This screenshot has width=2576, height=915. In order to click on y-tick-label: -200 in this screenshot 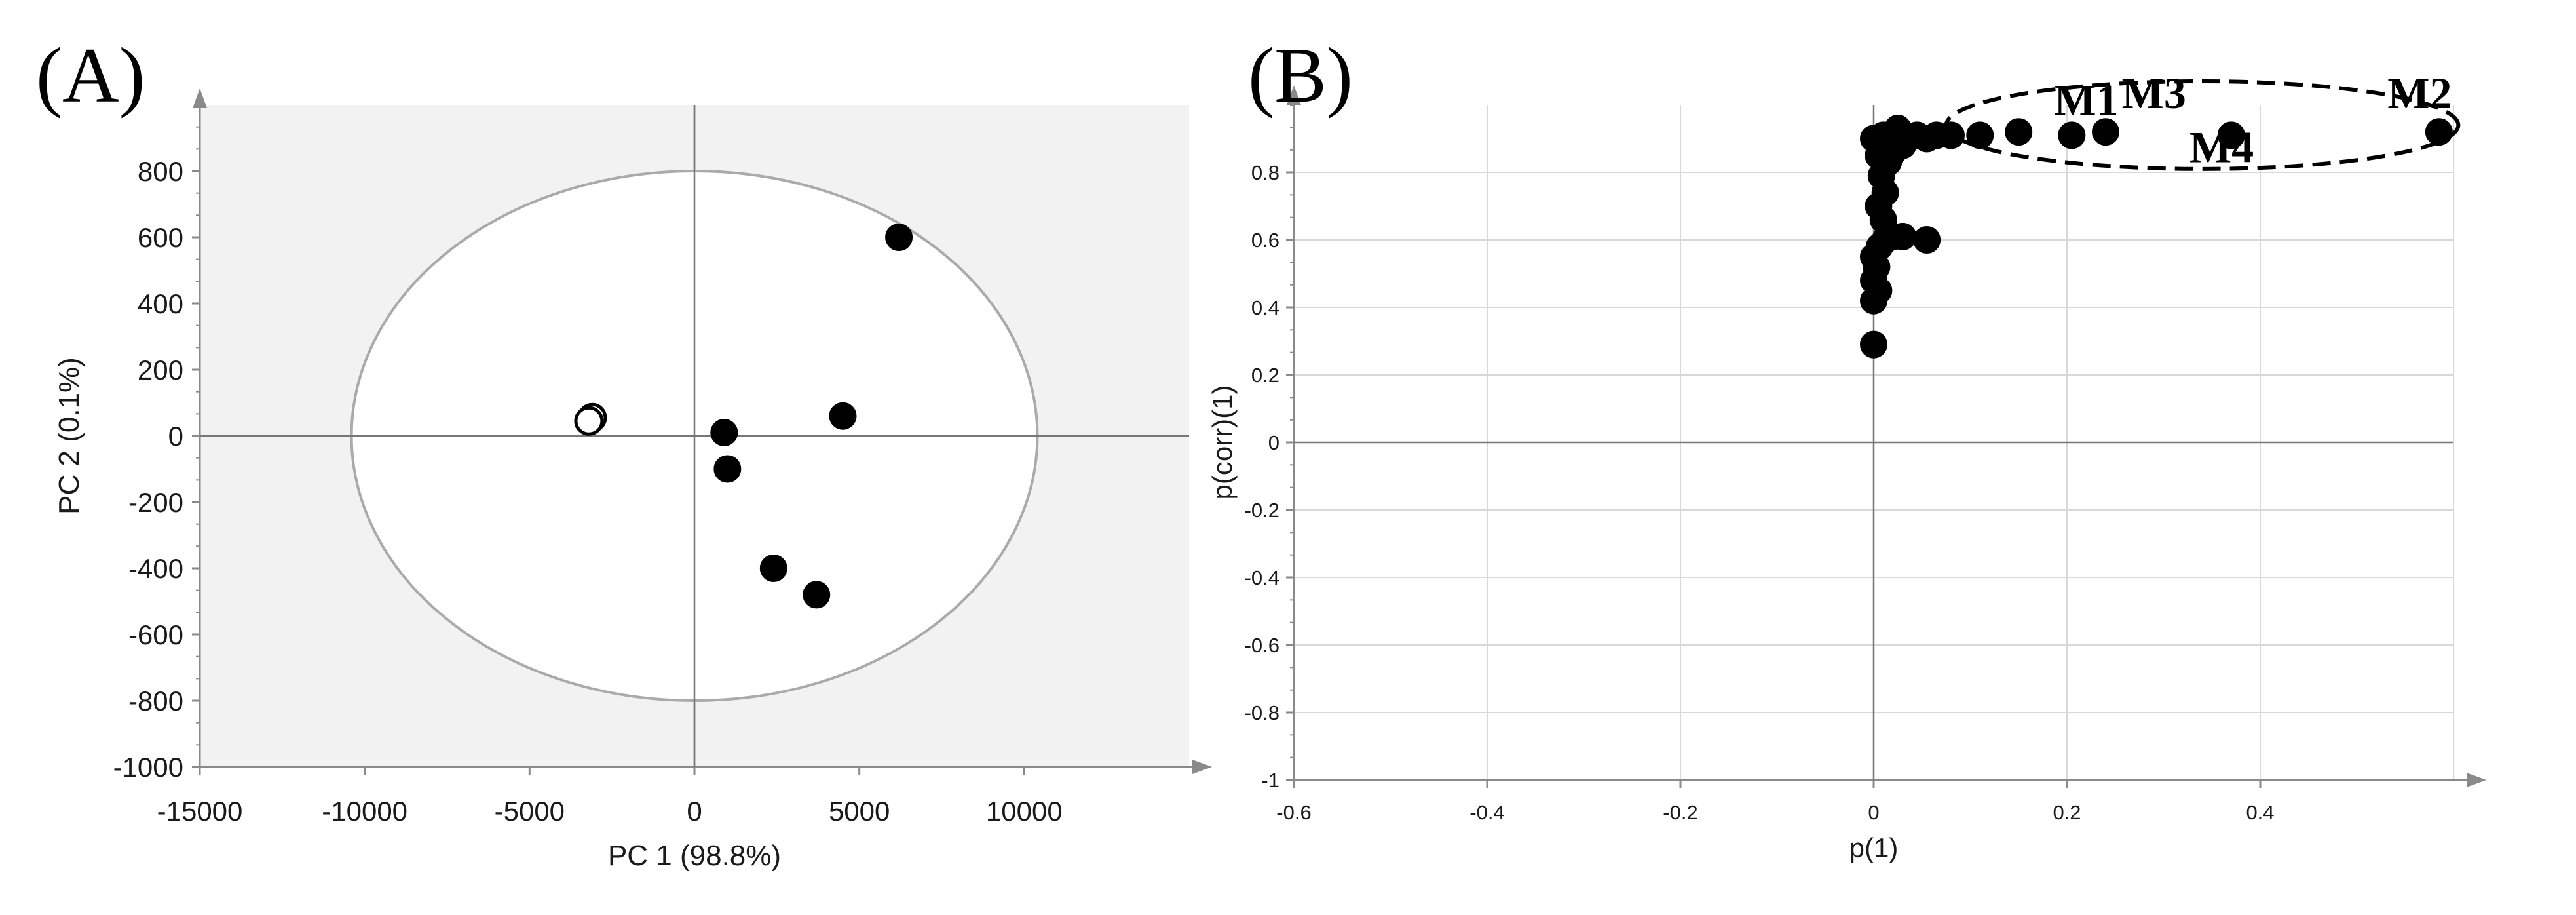, I will do `click(155, 502)`.